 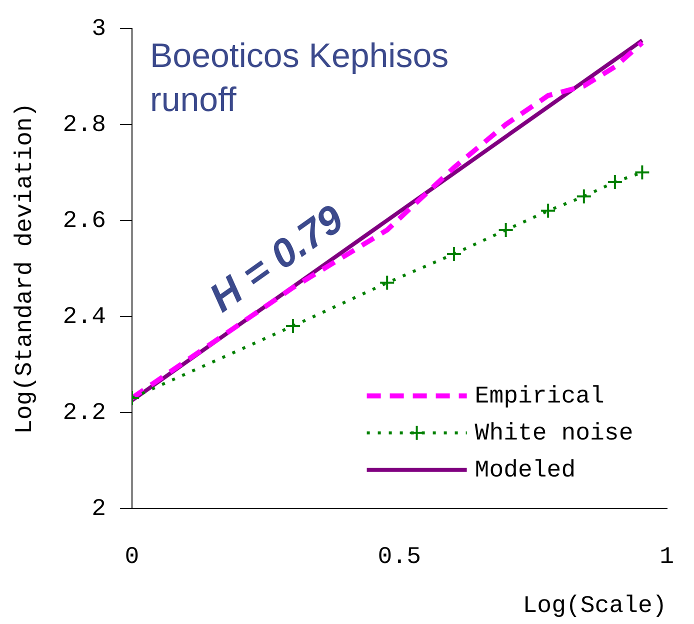 What do you see at coordinates (99, 29) in the screenshot?
I see `y-tick-label: 3` at bounding box center [99, 29].